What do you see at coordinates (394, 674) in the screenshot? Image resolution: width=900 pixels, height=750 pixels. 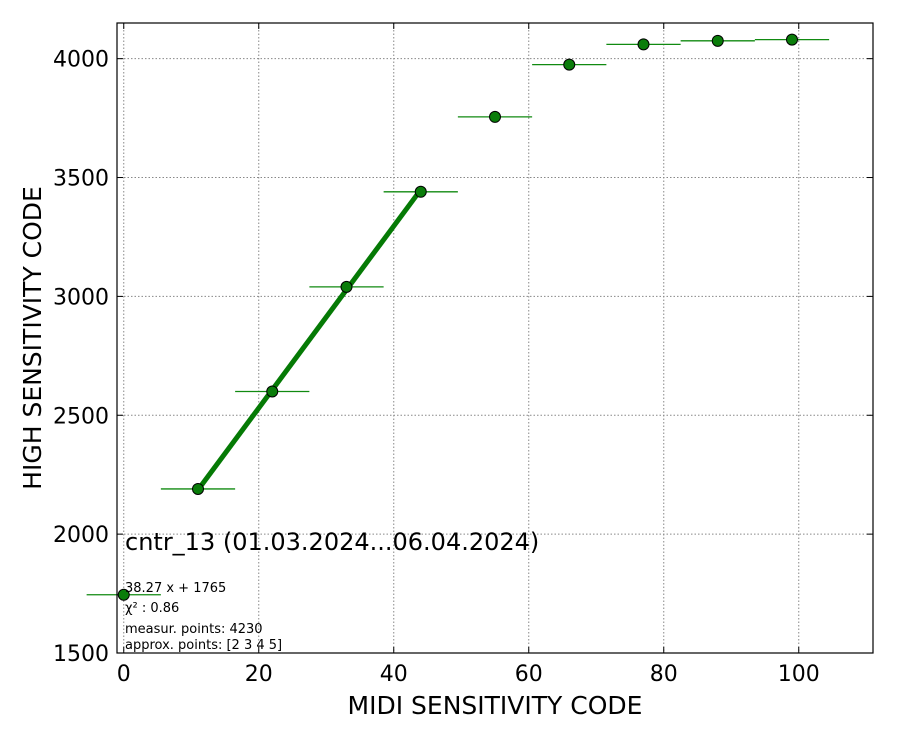 I see `x-tick-label: 40` at bounding box center [394, 674].